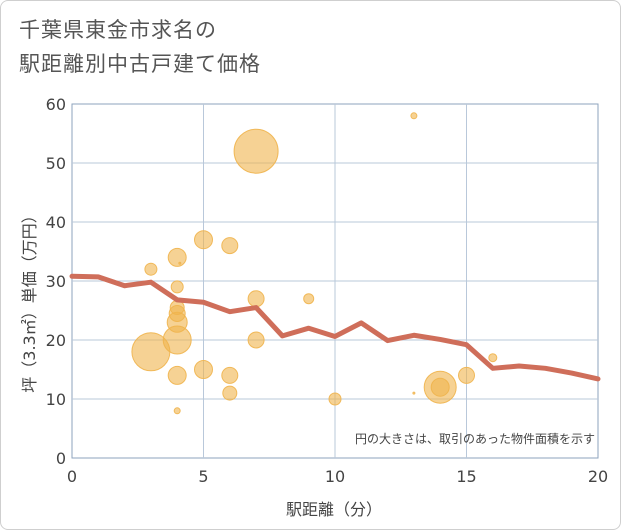 This screenshot has width=621, height=530. I want to click on chart-title-line1: 千葉県東金市求名の, so click(118, 30).